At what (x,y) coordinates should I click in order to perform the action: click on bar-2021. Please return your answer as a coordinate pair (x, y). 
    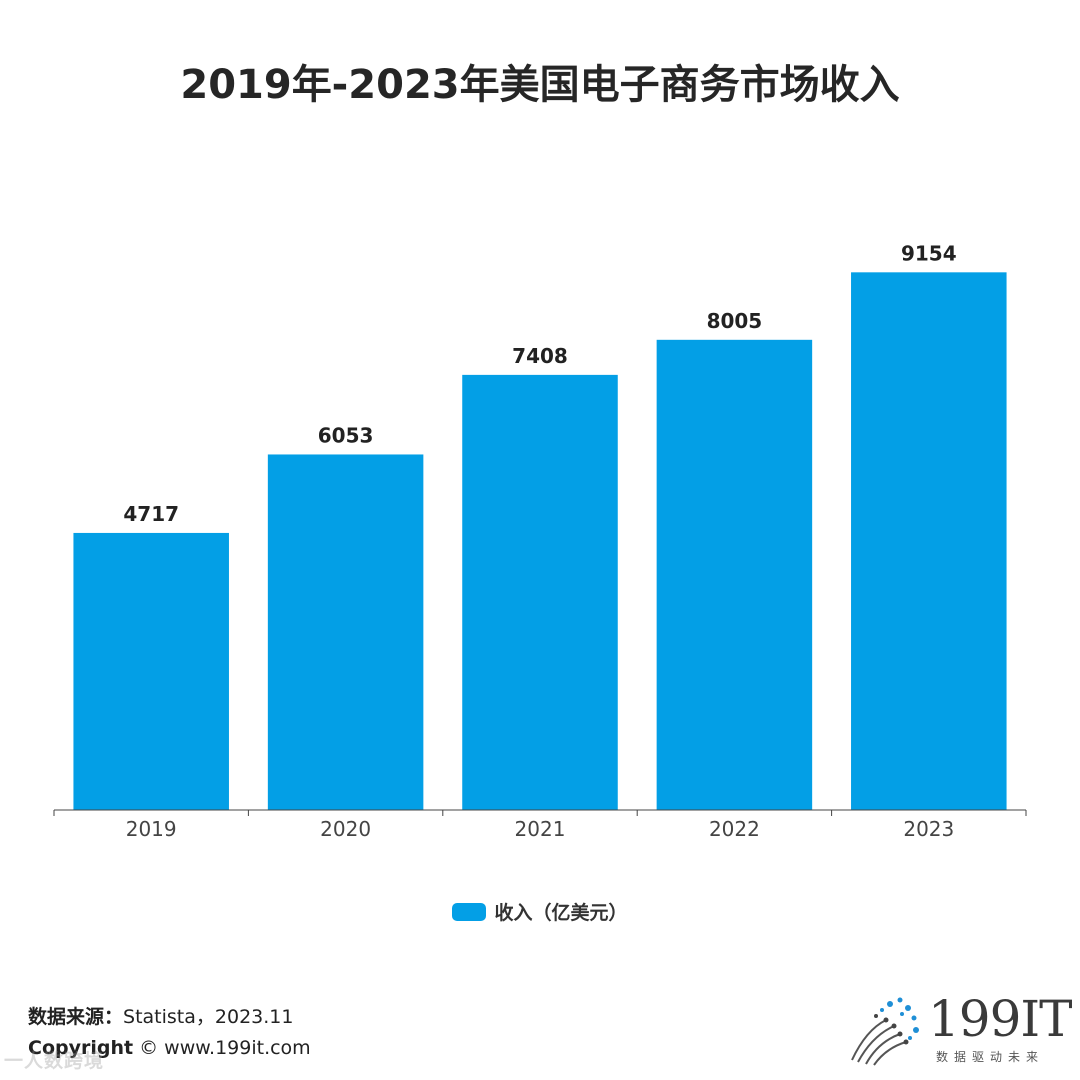
    Looking at the image, I should click on (540, 592).